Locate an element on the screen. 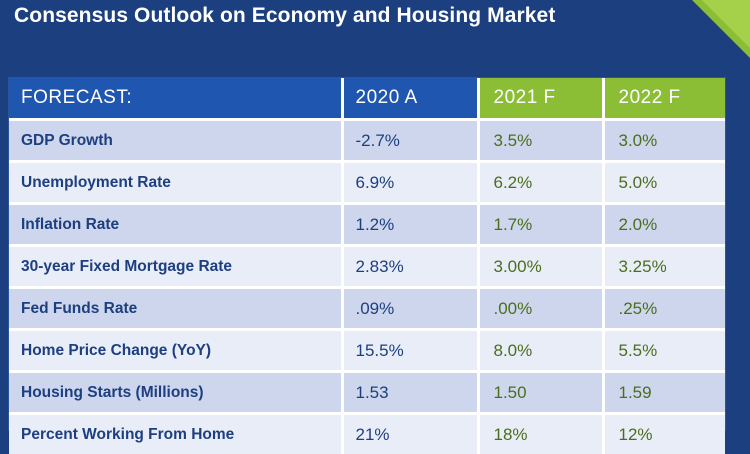 This screenshot has height=454, width=750. cell-2020: .09% is located at coordinates (410, 309).